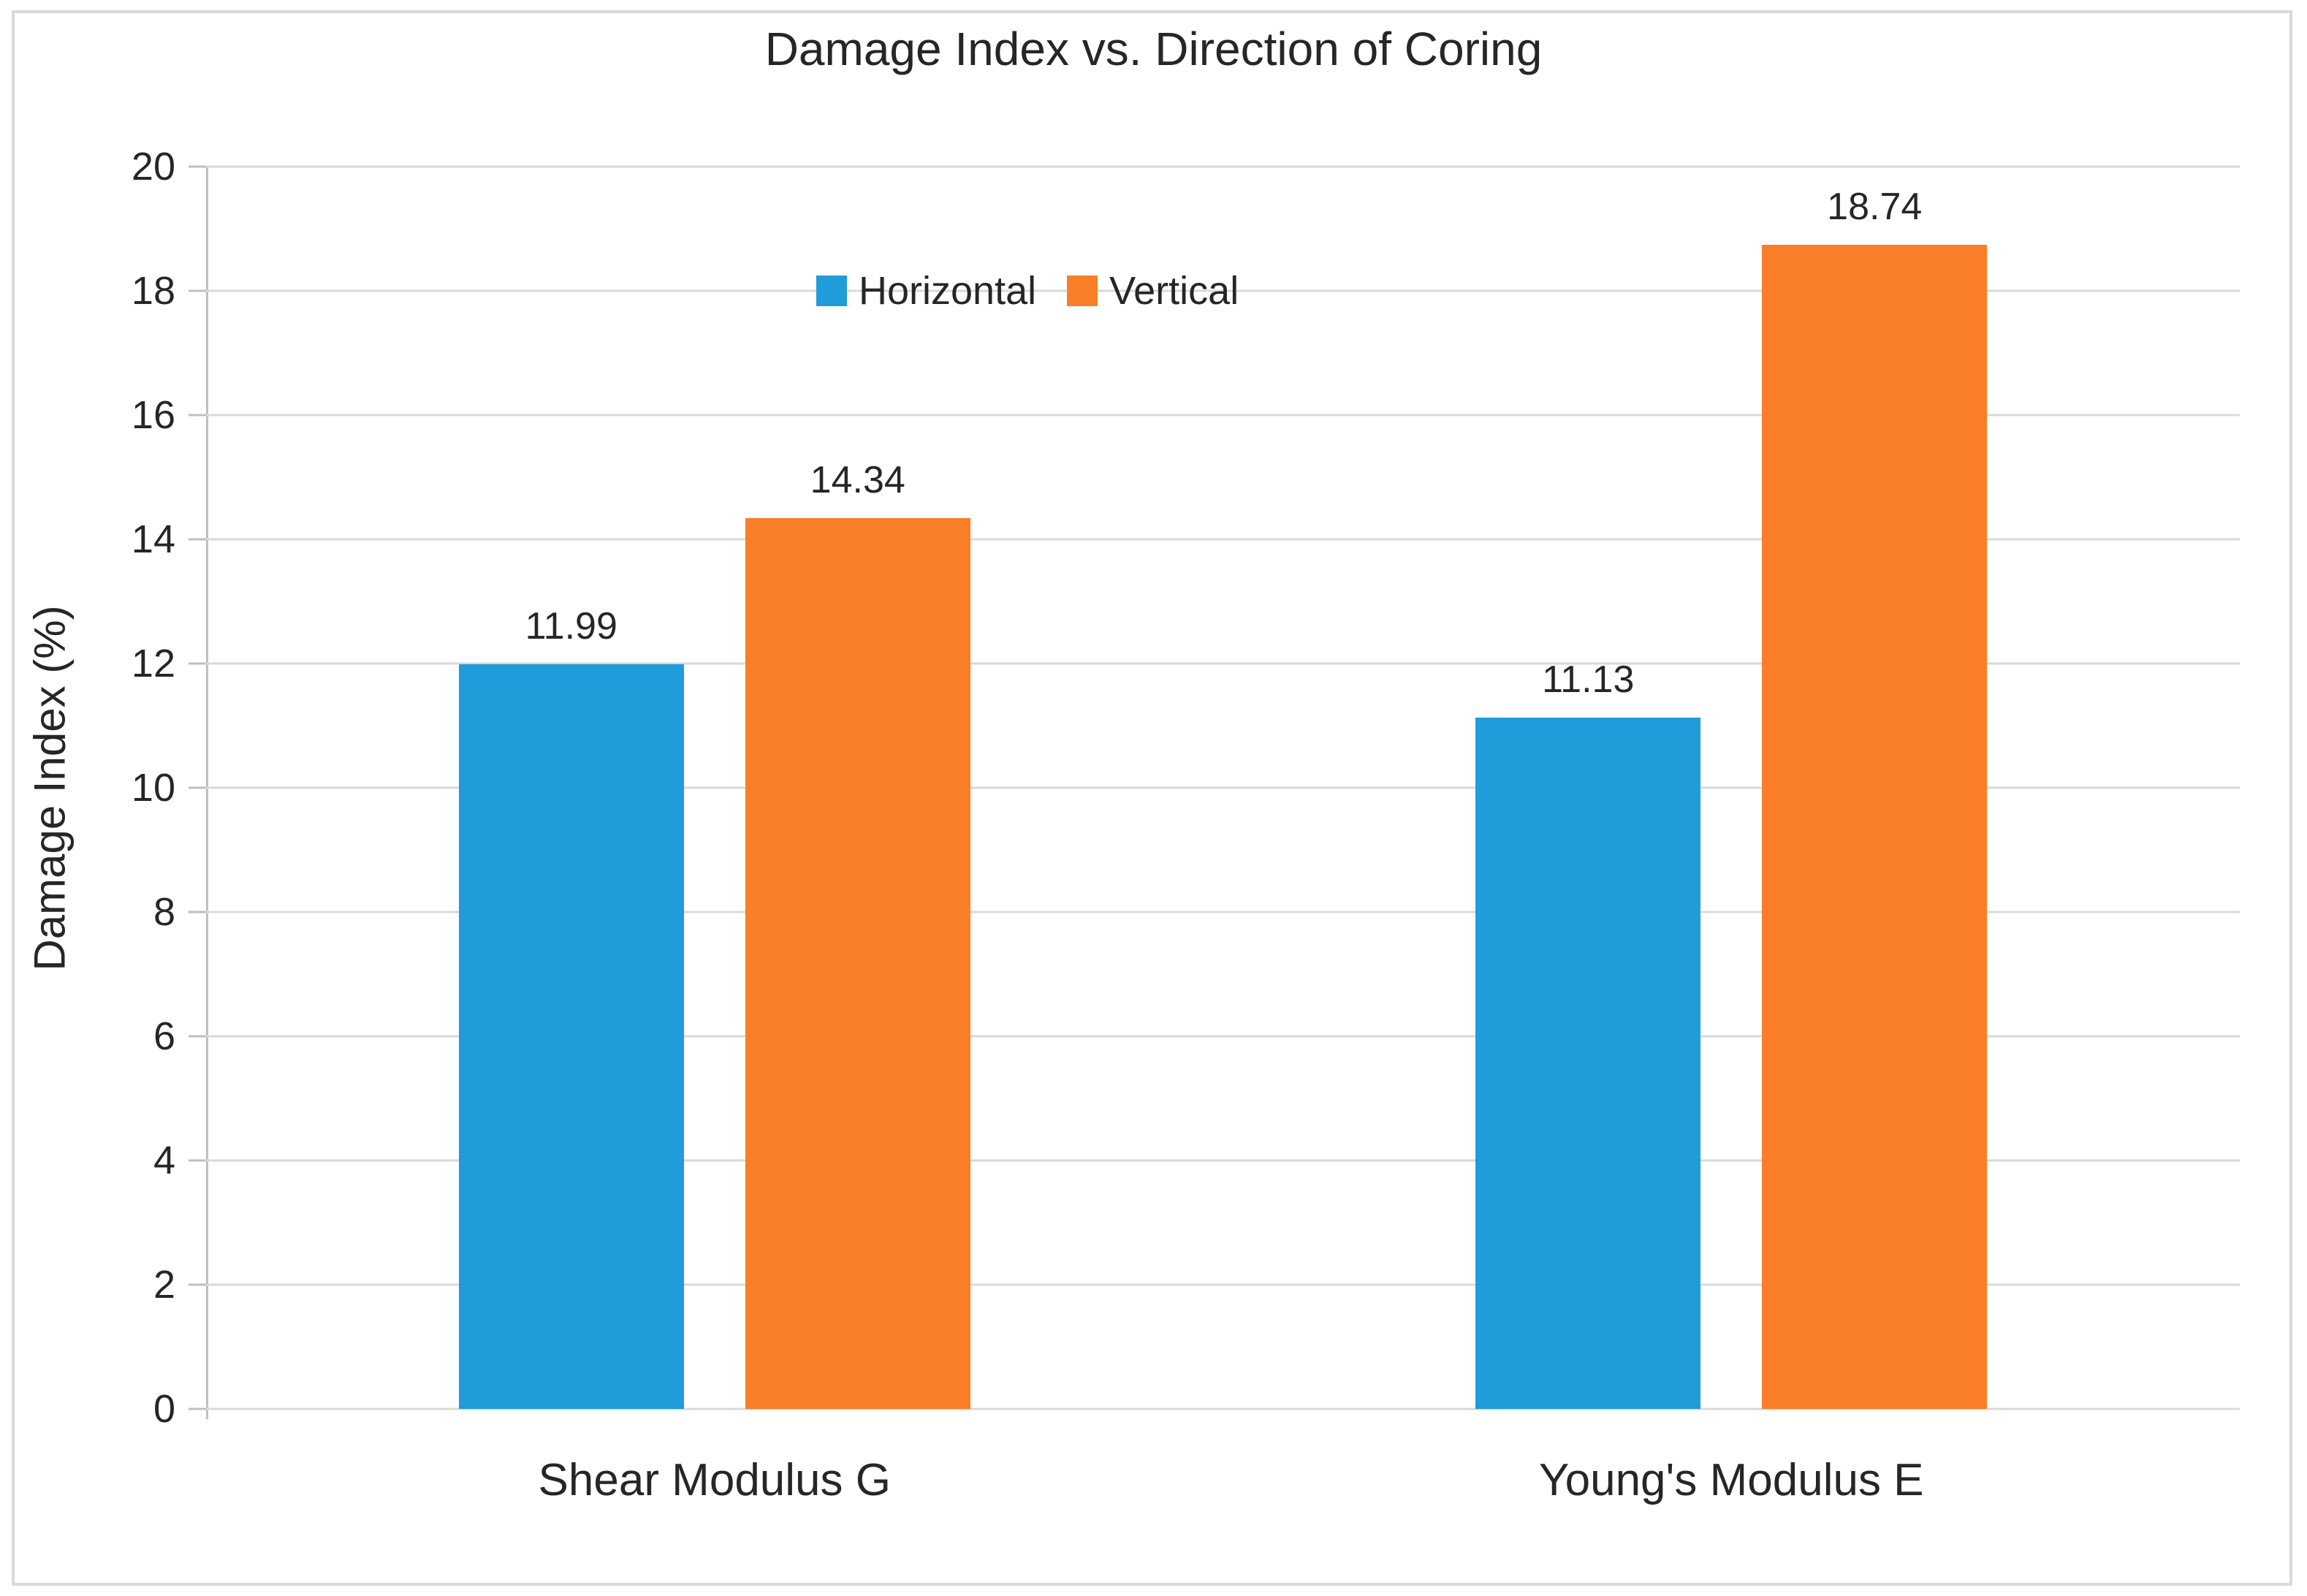  What do you see at coordinates (1589, 679) in the screenshot?
I see `bar-value-label-horizontal-2: 11.13` at bounding box center [1589, 679].